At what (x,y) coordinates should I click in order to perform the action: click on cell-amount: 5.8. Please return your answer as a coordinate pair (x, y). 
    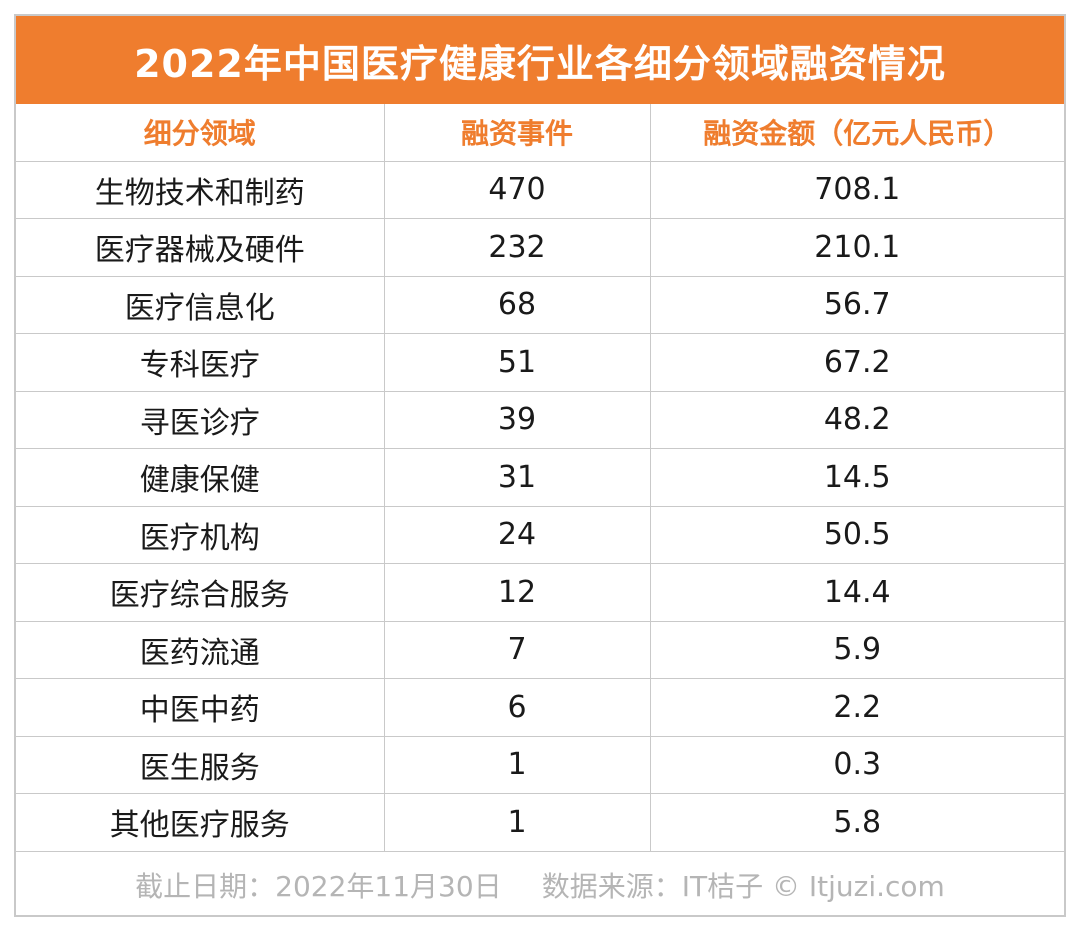
    Looking at the image, I should click on (856, 822).